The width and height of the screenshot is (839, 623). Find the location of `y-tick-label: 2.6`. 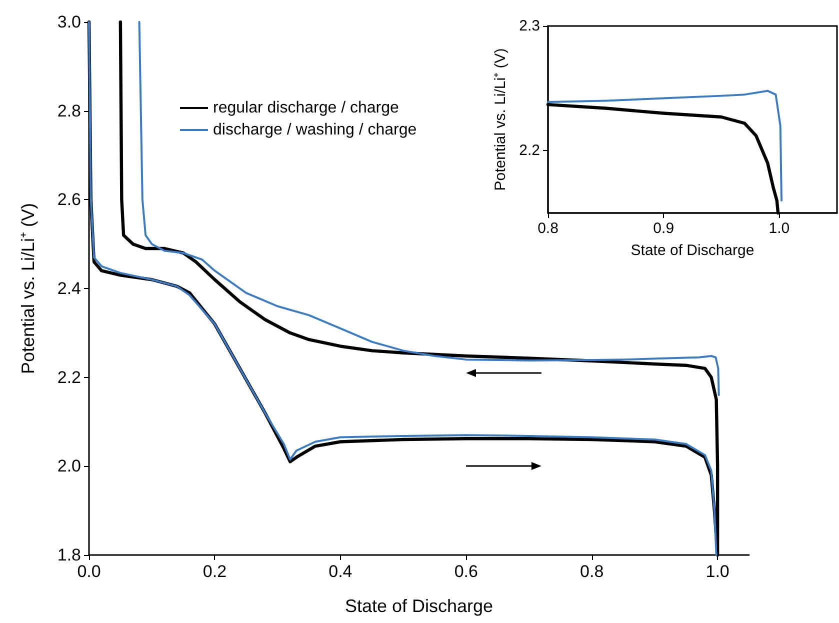

y-tick-label: 2.6 is located at coordinates (69, 200).